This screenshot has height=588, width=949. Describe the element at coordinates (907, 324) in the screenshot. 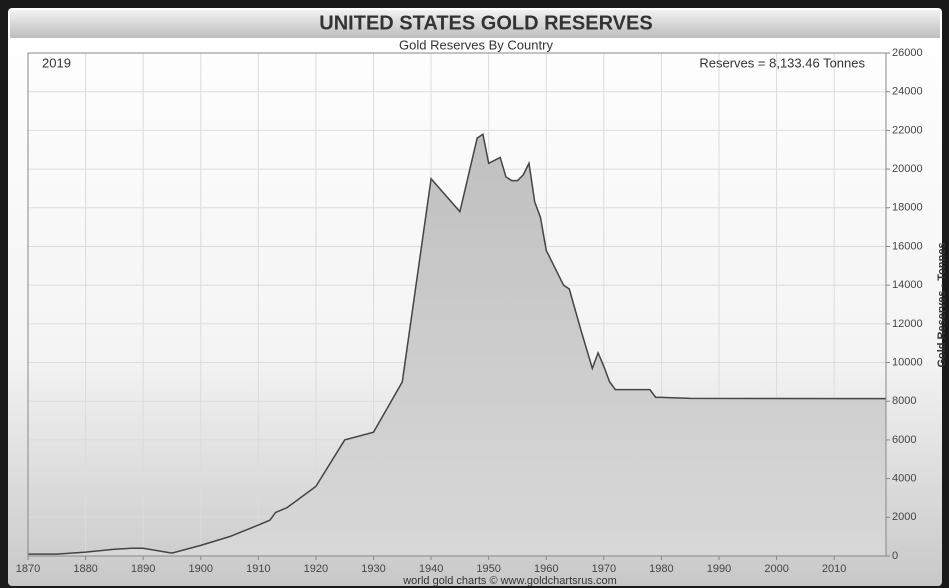

I see `y-tick-label: 12000` at that location.